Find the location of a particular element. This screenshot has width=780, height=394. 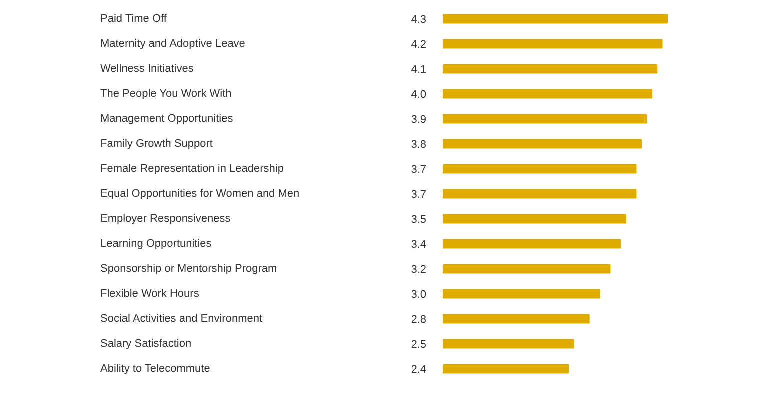

y-tick-label: Salary Satisfaction is located at coordinates (146, 344).